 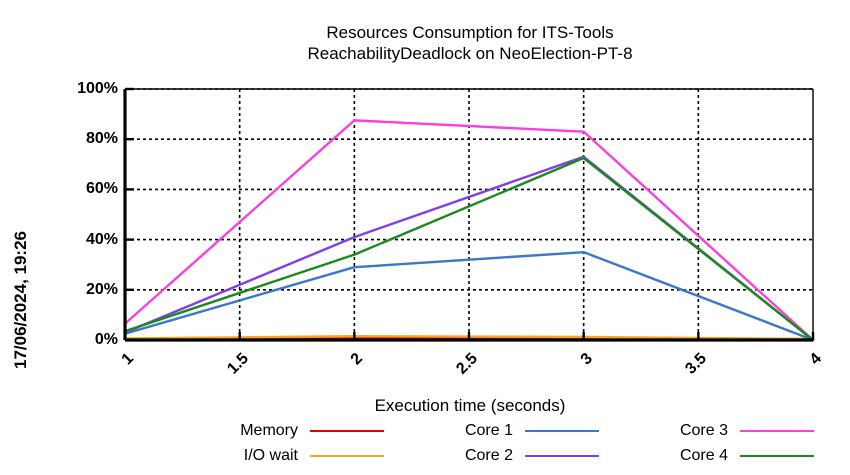 I want to click on x-axis-title: Execution time (seconds), so click(x=470, y=405).